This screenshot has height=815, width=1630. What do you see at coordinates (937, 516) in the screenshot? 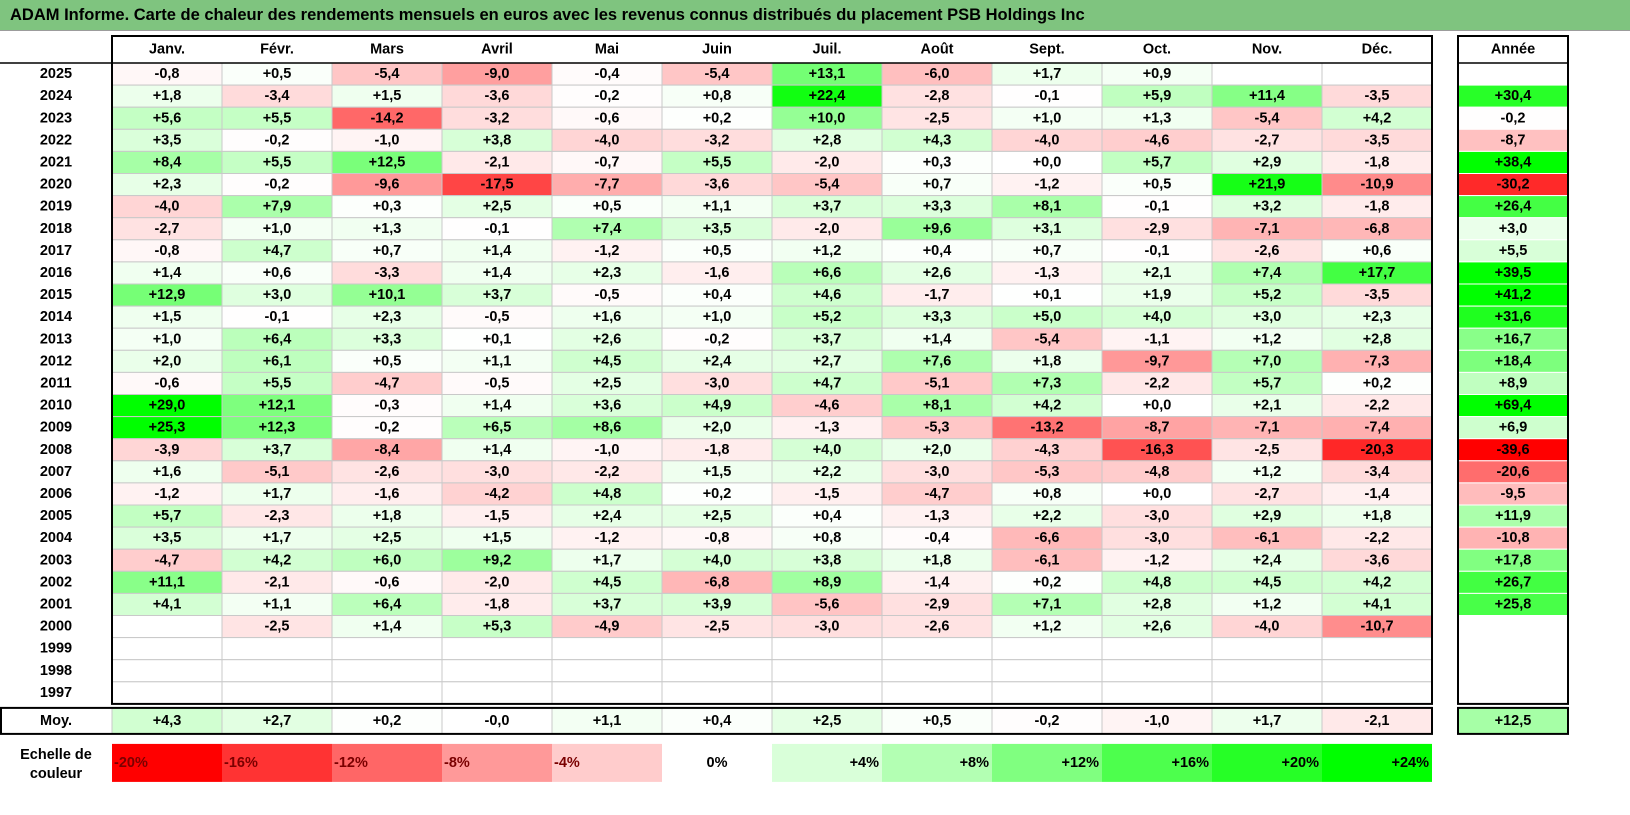
I see `cell-value: -1,3` at bounding box center [937, 516].